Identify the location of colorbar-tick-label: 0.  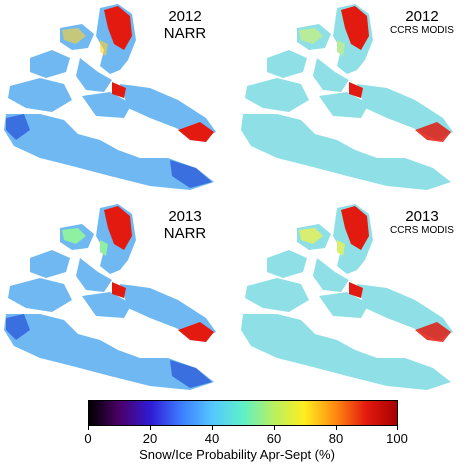
(88, 438).